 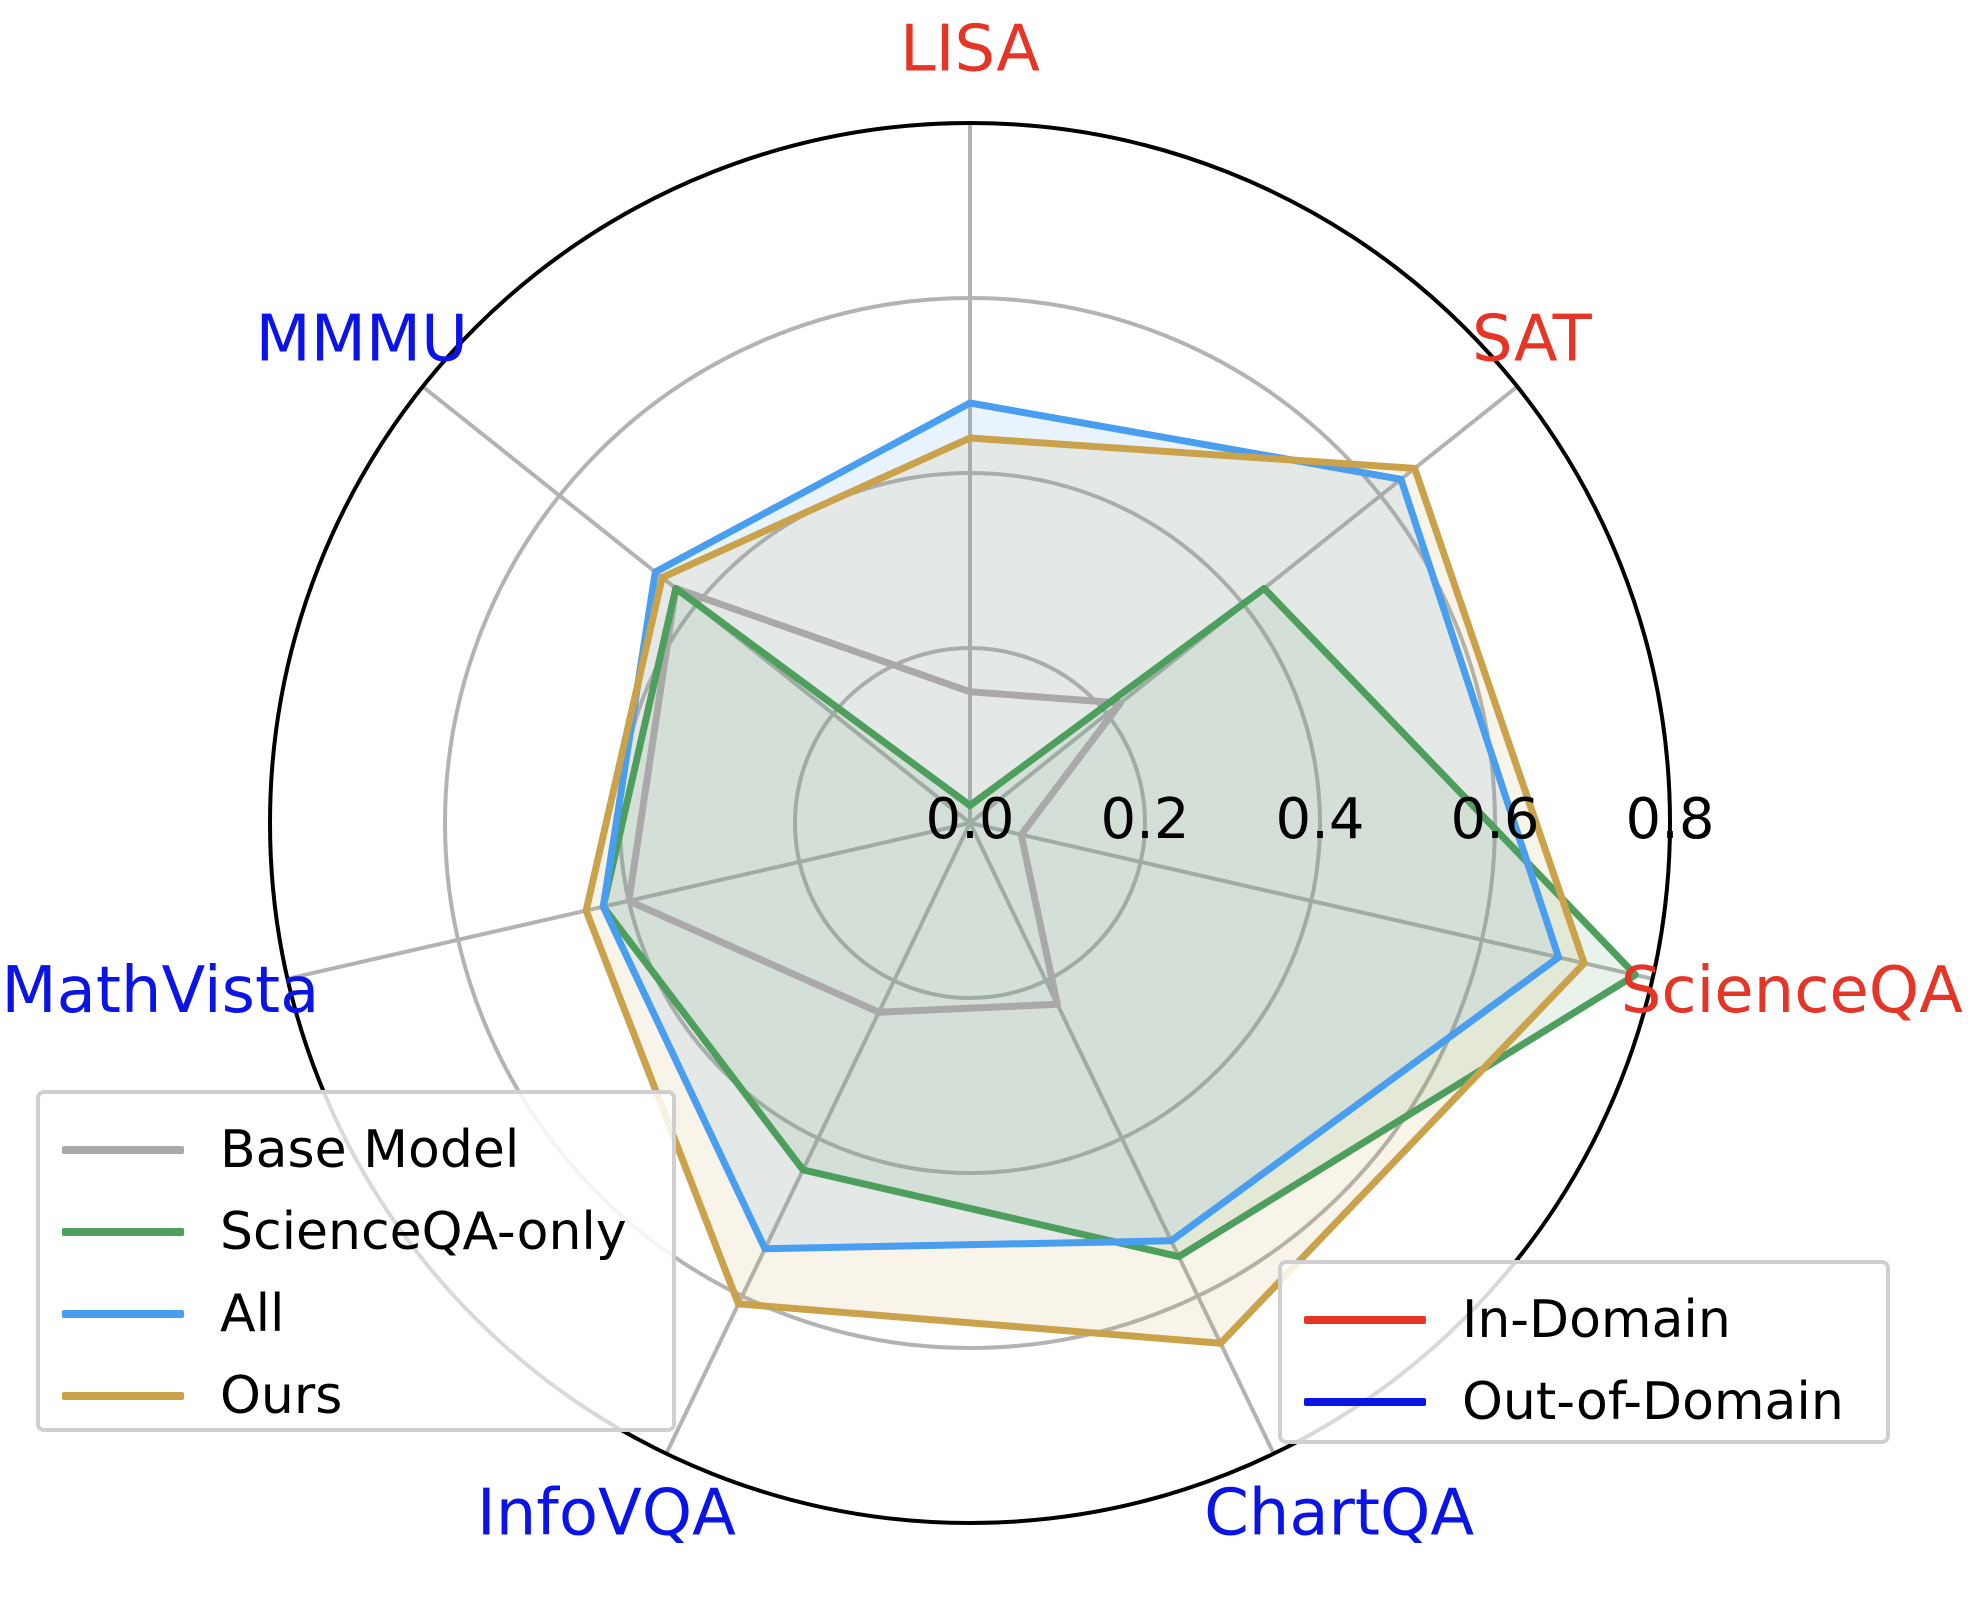 What do you see at coordinates (356, 1396) in the screenshot?
I see `series-legend-entry: Ours` at bounding box center [356, 1396].